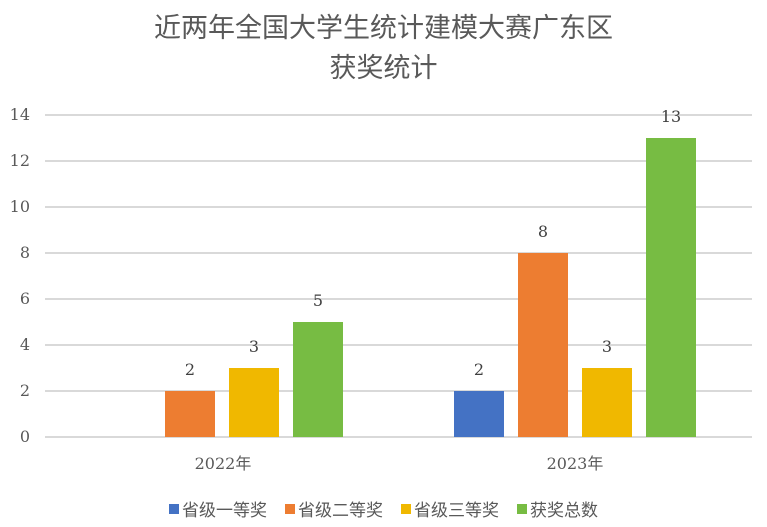  Describe the element at coordinates (24, 252) in the screenshot. I see `y-tick-8: 8` at that location.